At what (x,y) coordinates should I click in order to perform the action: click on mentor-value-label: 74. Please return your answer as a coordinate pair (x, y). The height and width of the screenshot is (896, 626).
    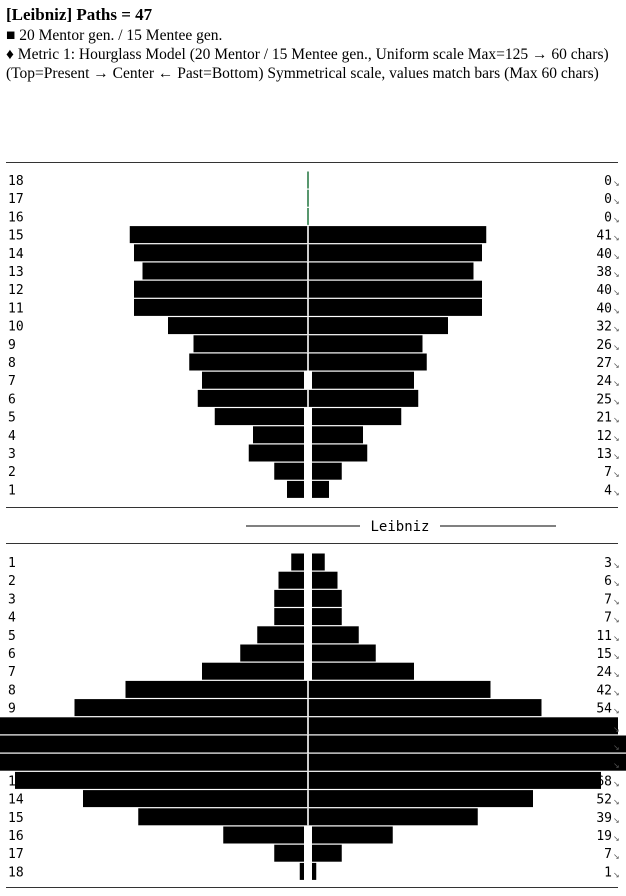
    Looking at the image, I should click on (604, 745).